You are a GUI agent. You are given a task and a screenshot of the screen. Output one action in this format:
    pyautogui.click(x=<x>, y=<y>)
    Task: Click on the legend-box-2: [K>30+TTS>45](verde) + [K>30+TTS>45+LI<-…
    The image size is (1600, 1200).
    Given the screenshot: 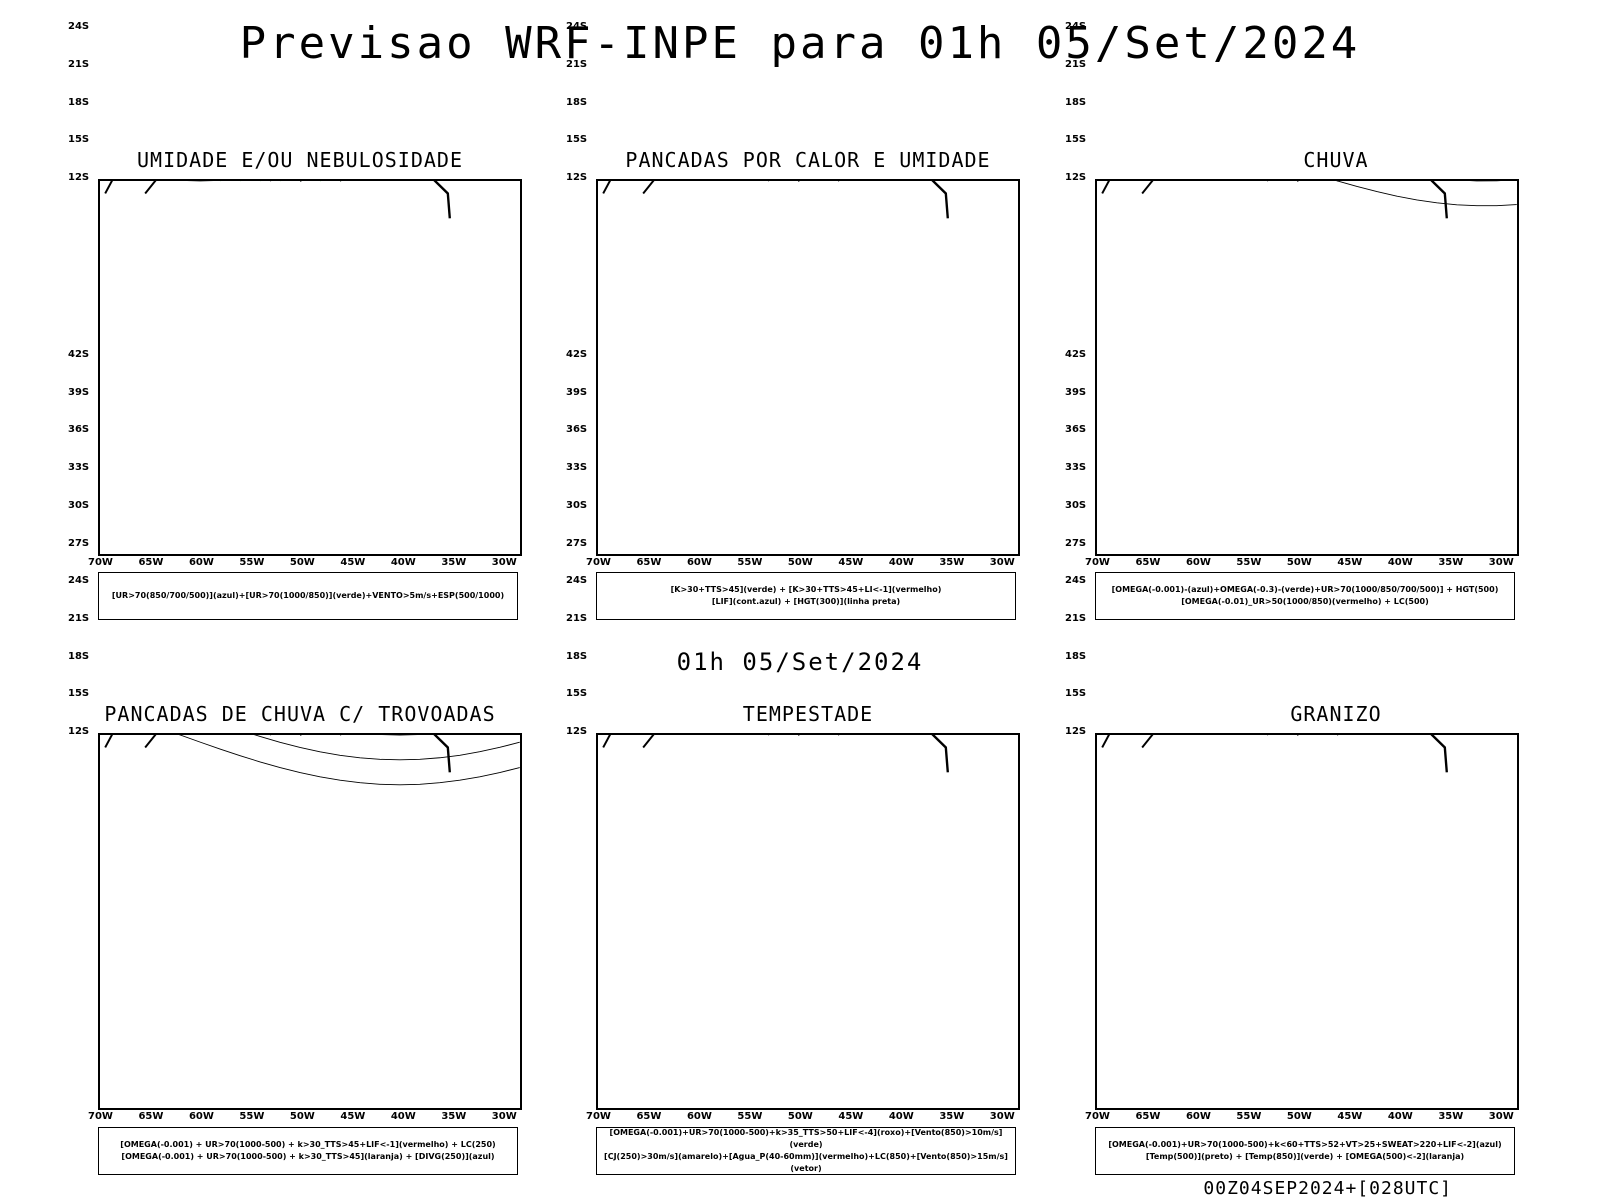 What is the action you would take?
    pyautogui.click(x=806, y=596)
    